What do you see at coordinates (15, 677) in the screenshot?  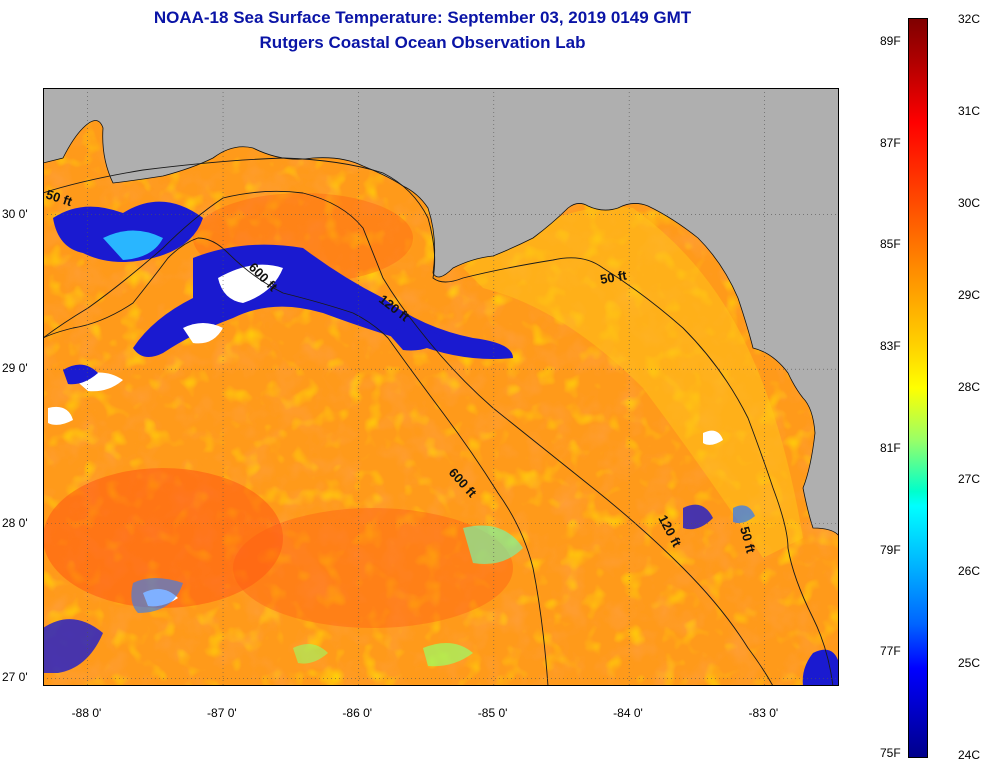 I see `lat-tick-label: 27 0'` at bounding box center [15, 677].